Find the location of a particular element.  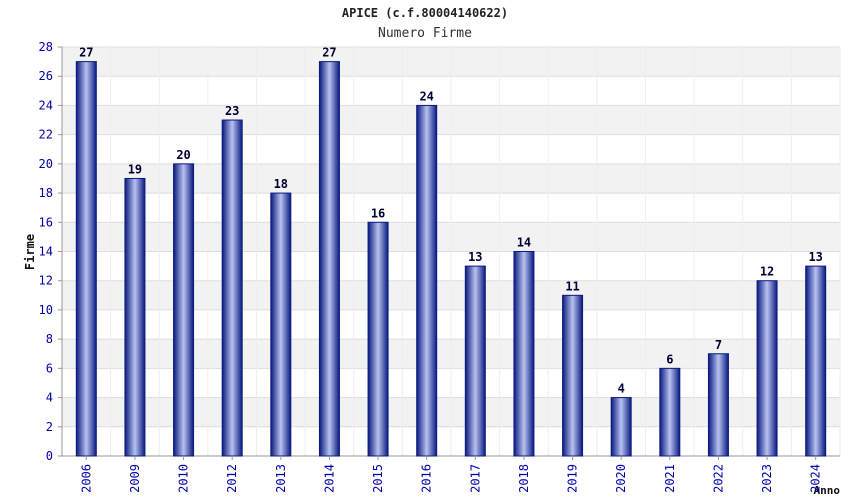

y-tick-label: 8 is located at coordinates (49, 339).